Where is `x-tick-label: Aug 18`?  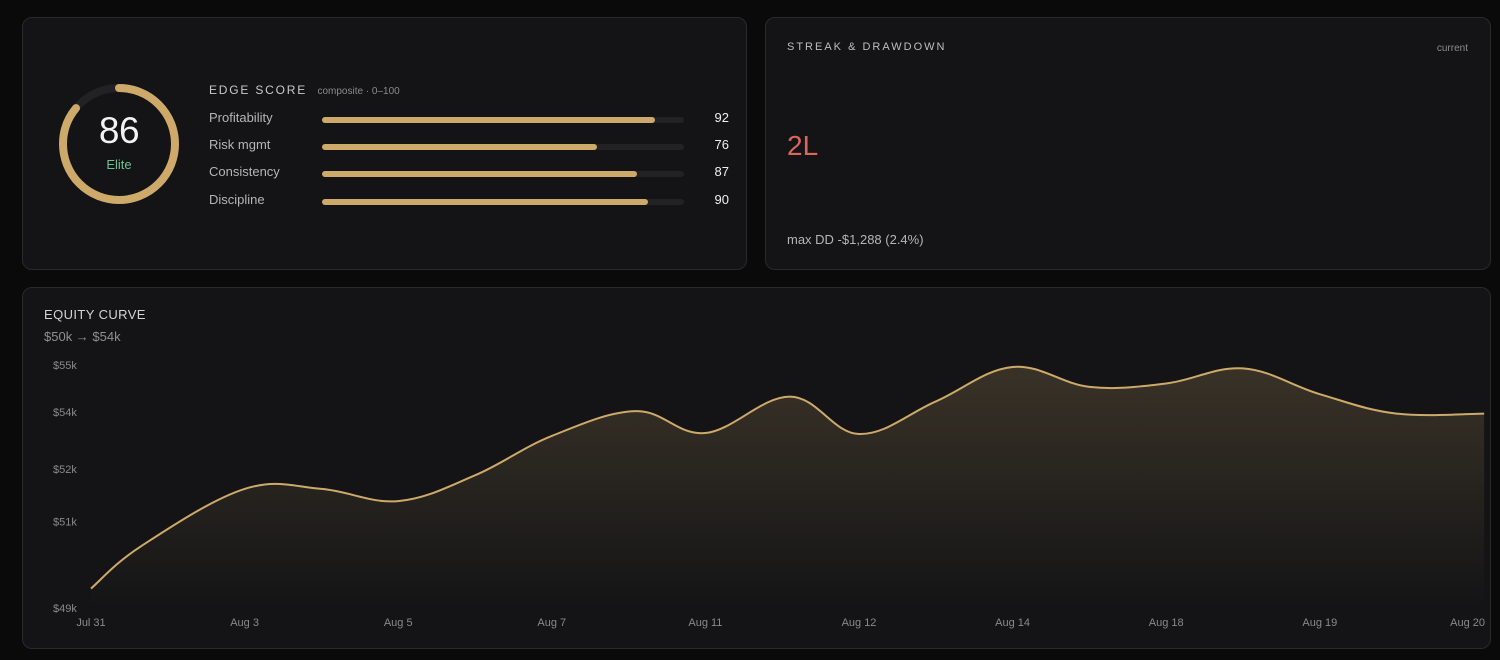 x-tick-label: Aug 18 is located at coordinates (1166, 623).